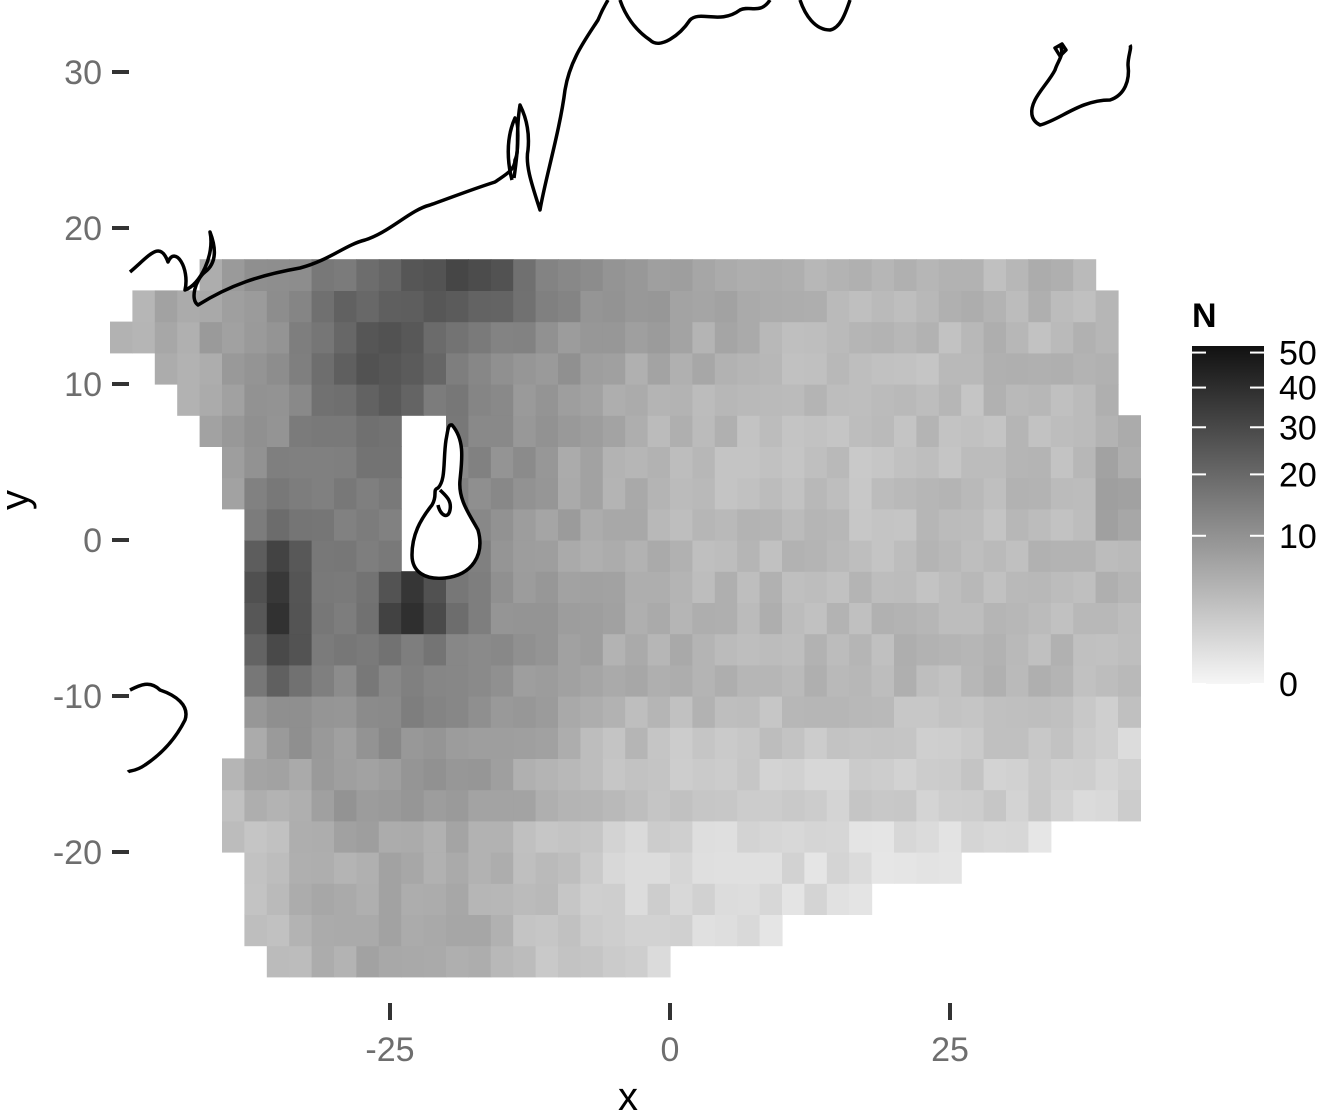 The height and width of the screenshot is (1113, 1325). I want to click on island, so click(446, 502).